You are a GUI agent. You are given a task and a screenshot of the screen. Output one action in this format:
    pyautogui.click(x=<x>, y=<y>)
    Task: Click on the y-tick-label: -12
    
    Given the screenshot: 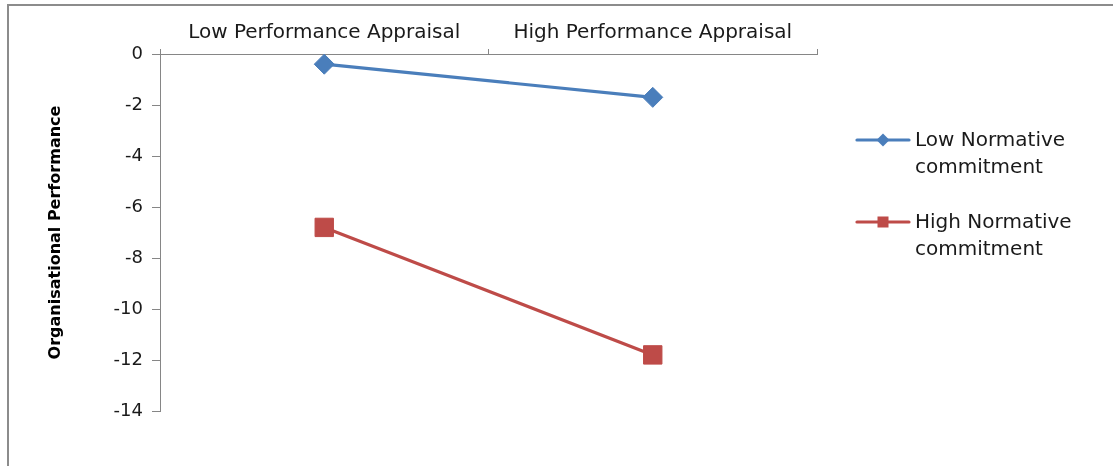 What is the action you would take?
    pyautogui.click(x=128, y=358)
    